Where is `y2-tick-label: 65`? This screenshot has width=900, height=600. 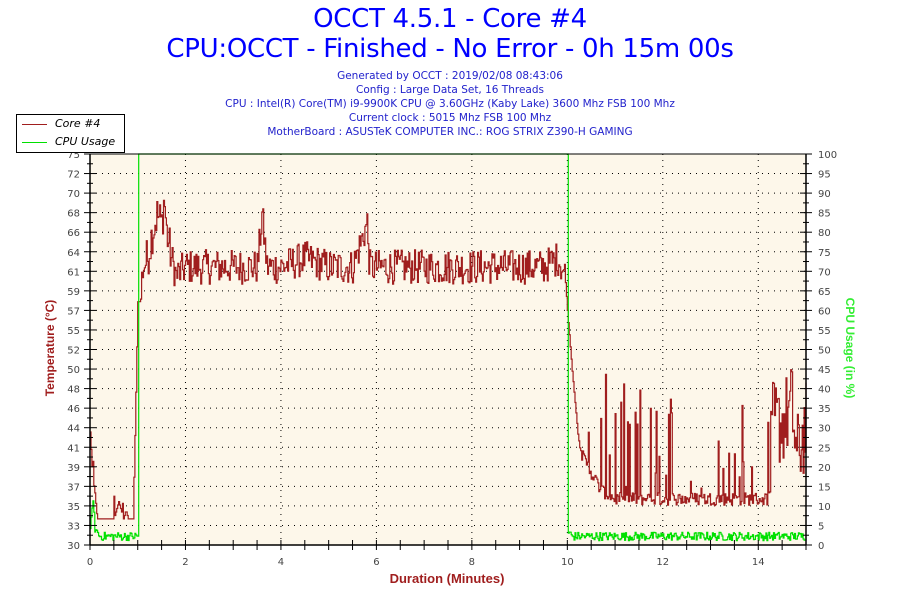 y2-tick-label: 65 is located at coordinates (824, 292).